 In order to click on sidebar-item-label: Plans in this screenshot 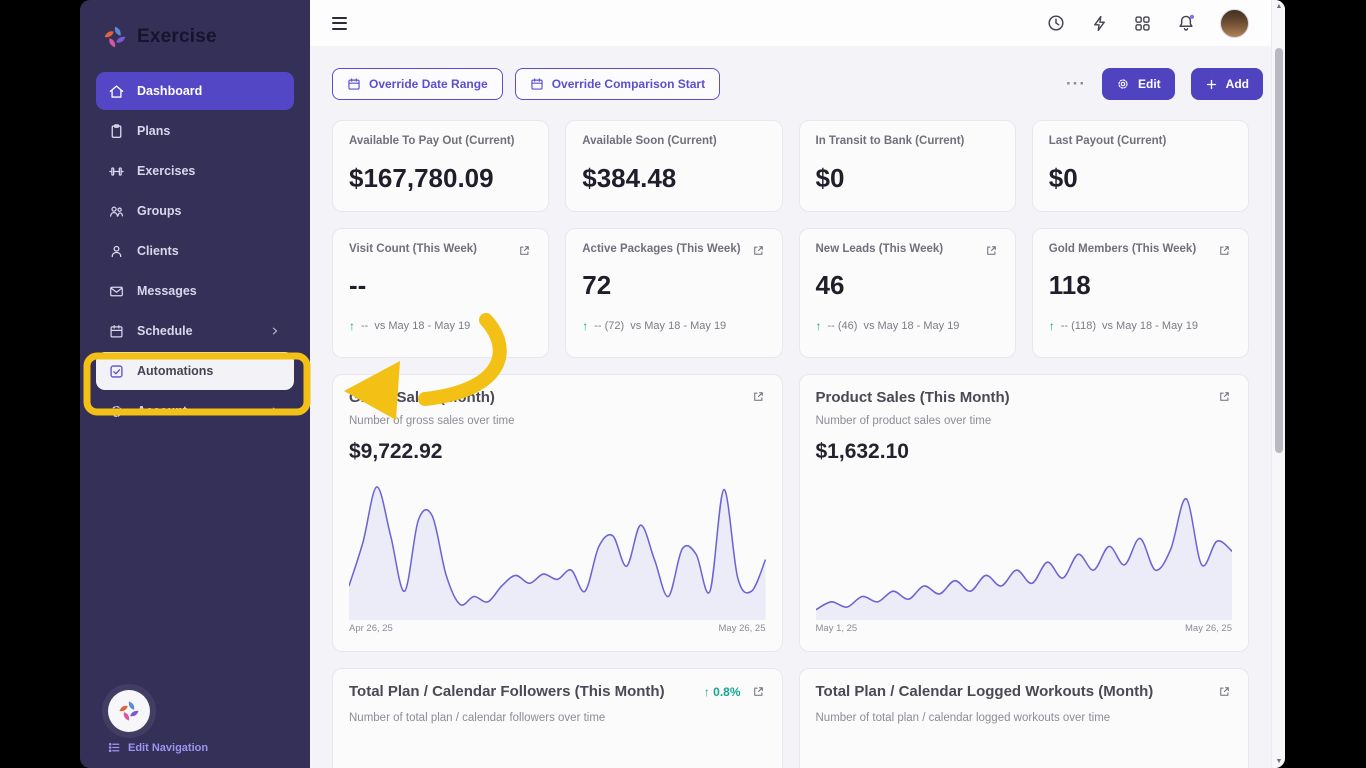, I will do `click(154, 131)`.